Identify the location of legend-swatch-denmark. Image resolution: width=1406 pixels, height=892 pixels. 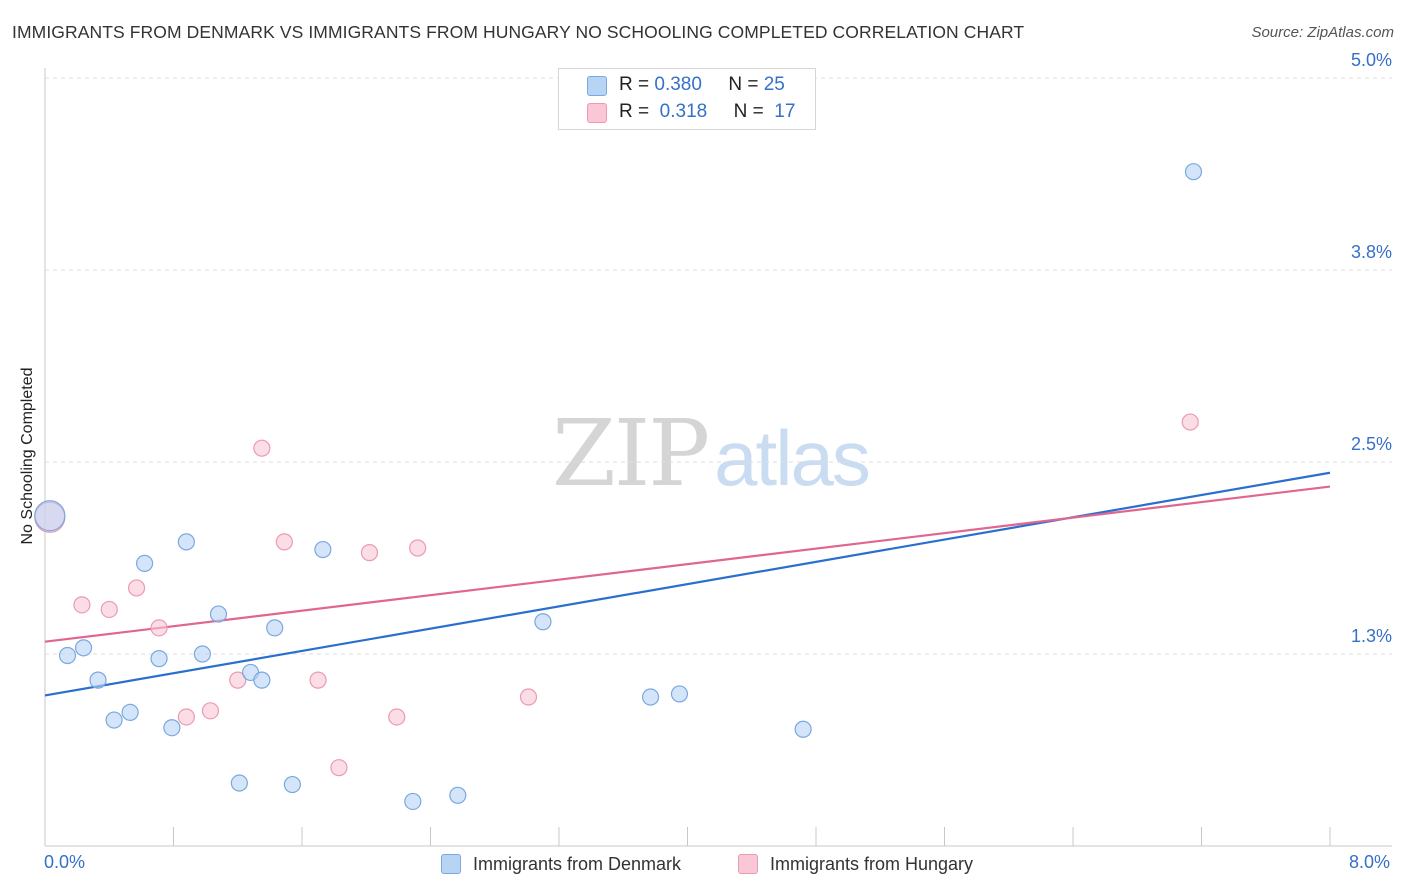
(597, 86).